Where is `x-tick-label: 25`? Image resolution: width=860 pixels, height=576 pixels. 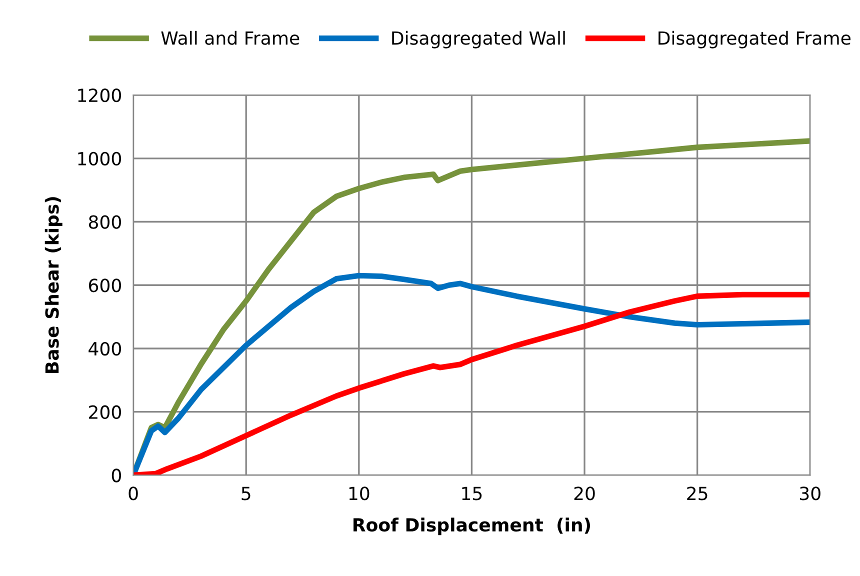 x-tick-label: 25 is located at coordinates (697, 493).